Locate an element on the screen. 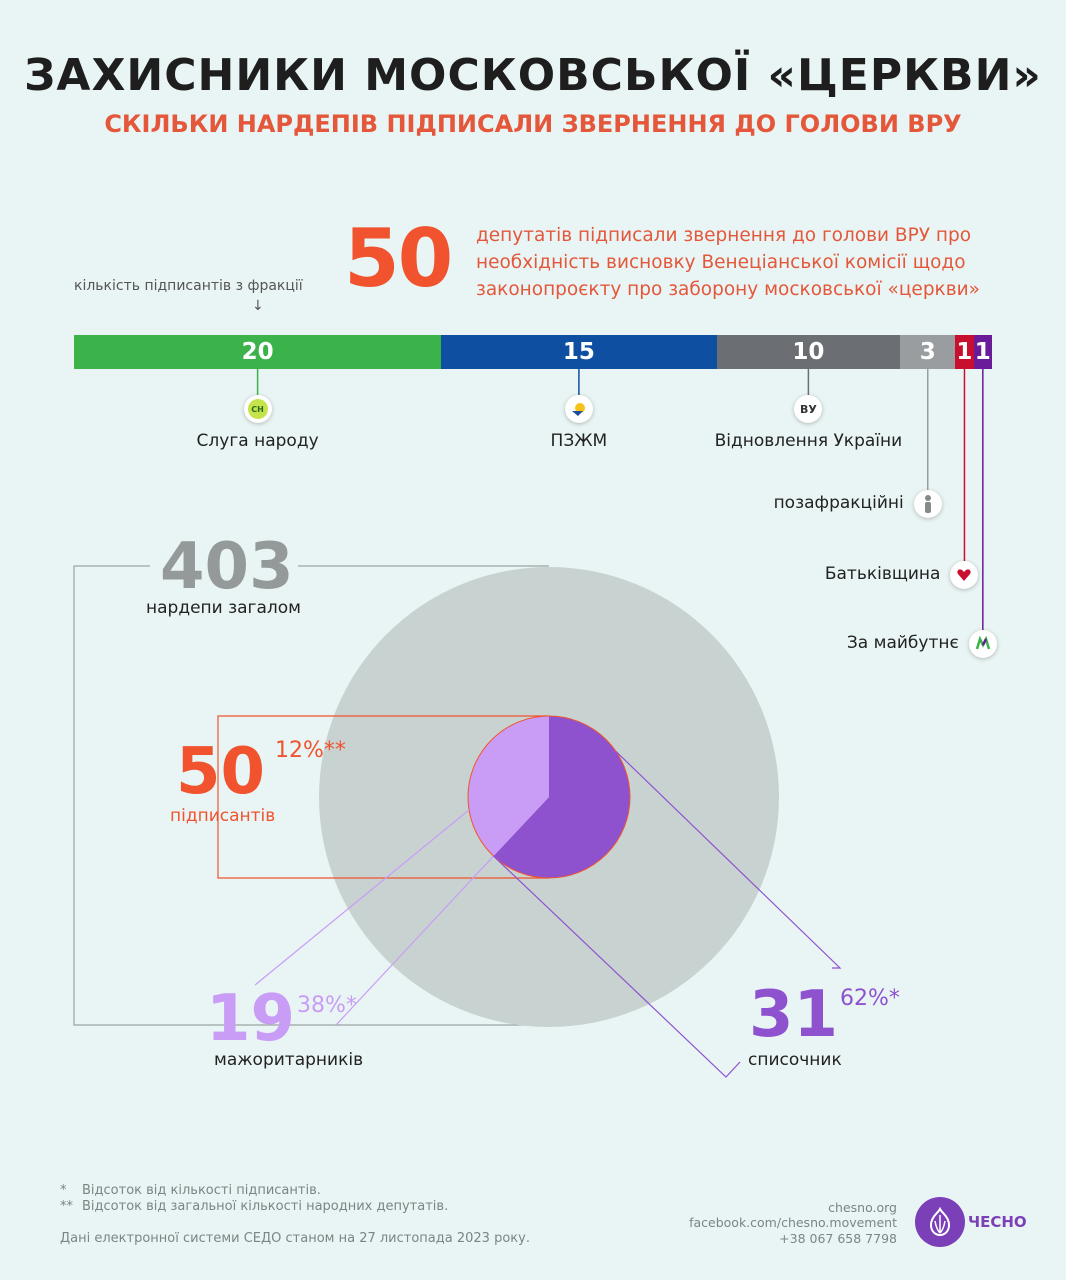 This screenshot has width=1066, height=1280. total-deputies-number: 403 is located at coordinates (227, 567).